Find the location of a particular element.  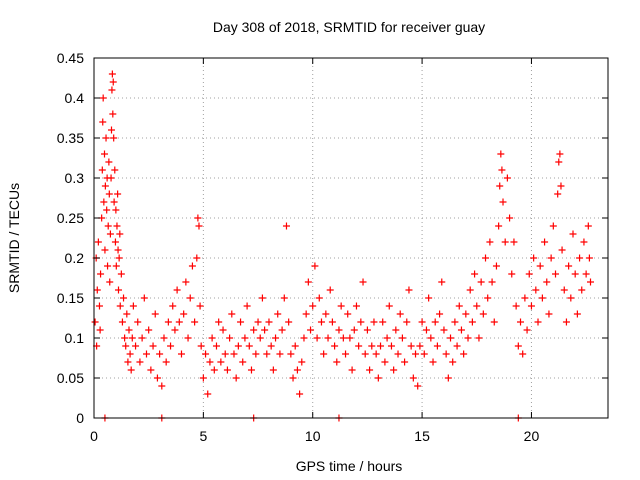

y-tick-label: 0.35 is located at coordinates (70, 138).